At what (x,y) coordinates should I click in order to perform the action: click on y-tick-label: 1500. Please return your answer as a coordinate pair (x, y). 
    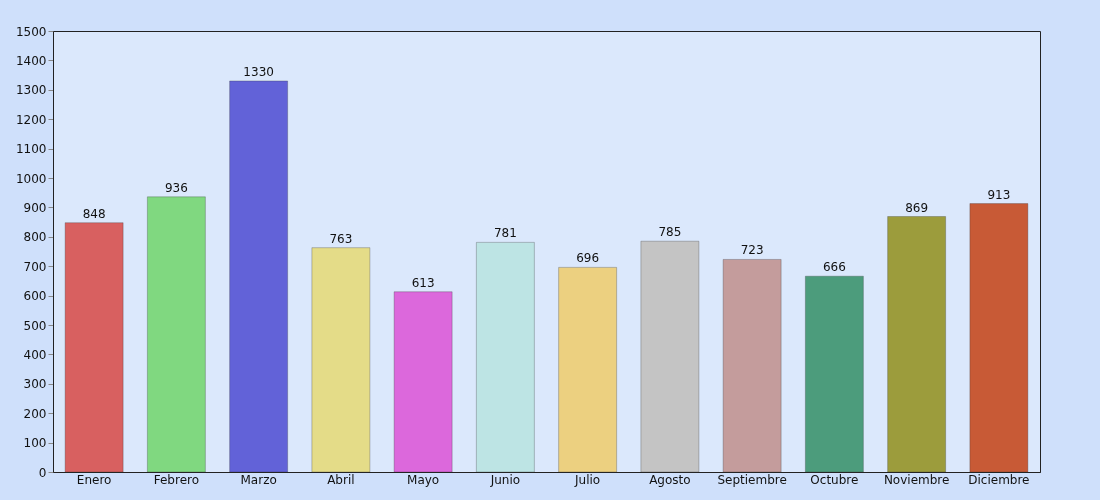
    Looking at the image, I should click on (31, 31).